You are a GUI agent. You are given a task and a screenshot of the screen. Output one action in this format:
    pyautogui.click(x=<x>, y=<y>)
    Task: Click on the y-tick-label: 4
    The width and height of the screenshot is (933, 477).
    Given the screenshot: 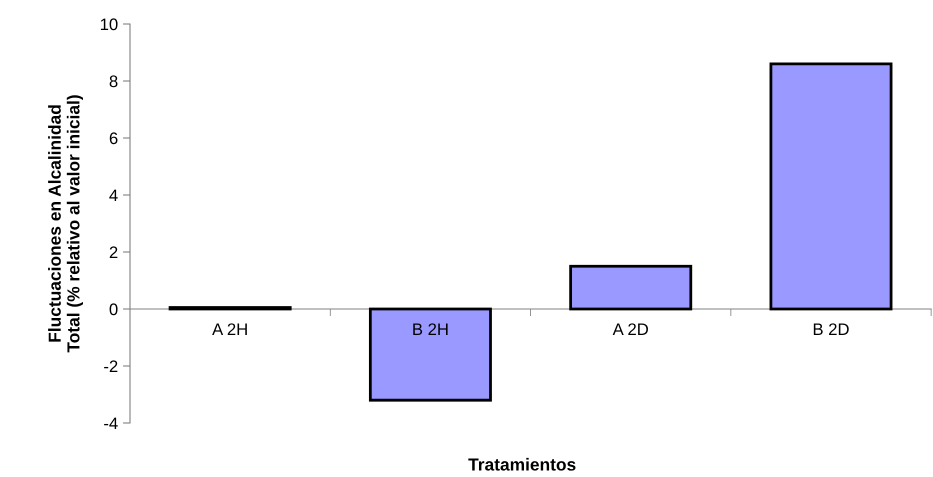 What is the action you would take?
    pyautogui.click(x=113, y=196)
    